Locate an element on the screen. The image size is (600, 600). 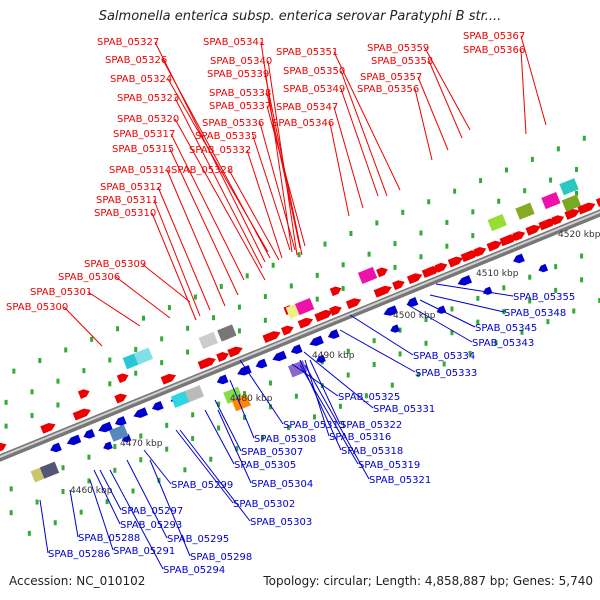
forward-gene-label: SPAB_05335 is located at coordinates (226, 136).